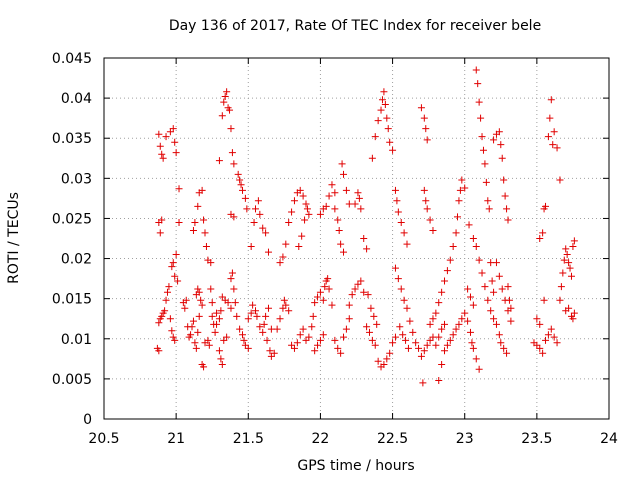 The height and width of the screenshot is (480, 640). Describe the element at coordinates (353, 439) in the screenshot. I see `x-tick-labels: 20.5 21 21.5 22 22.5 23 23.5 24` at that location.